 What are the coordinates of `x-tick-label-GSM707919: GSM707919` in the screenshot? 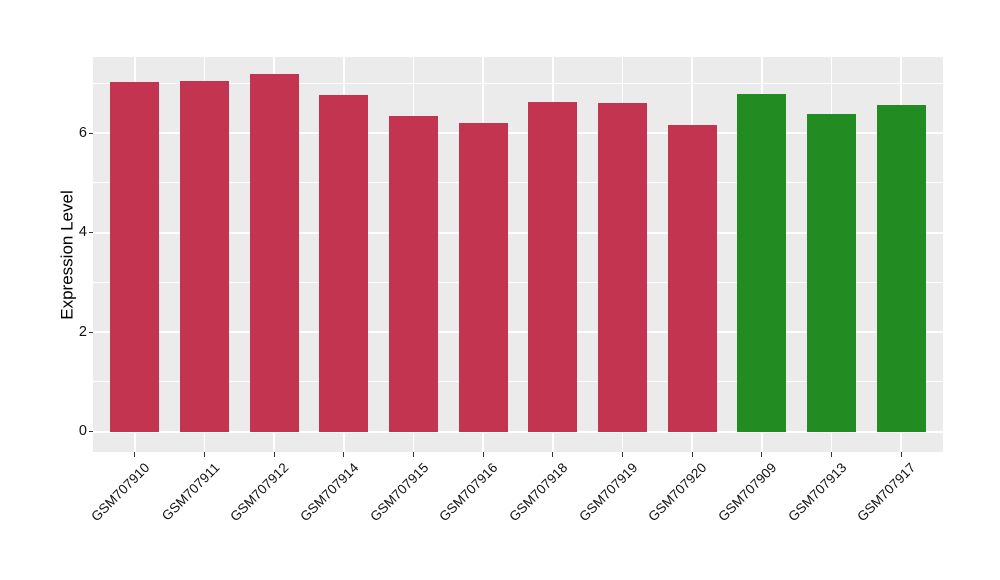 It's located at (608, 492).